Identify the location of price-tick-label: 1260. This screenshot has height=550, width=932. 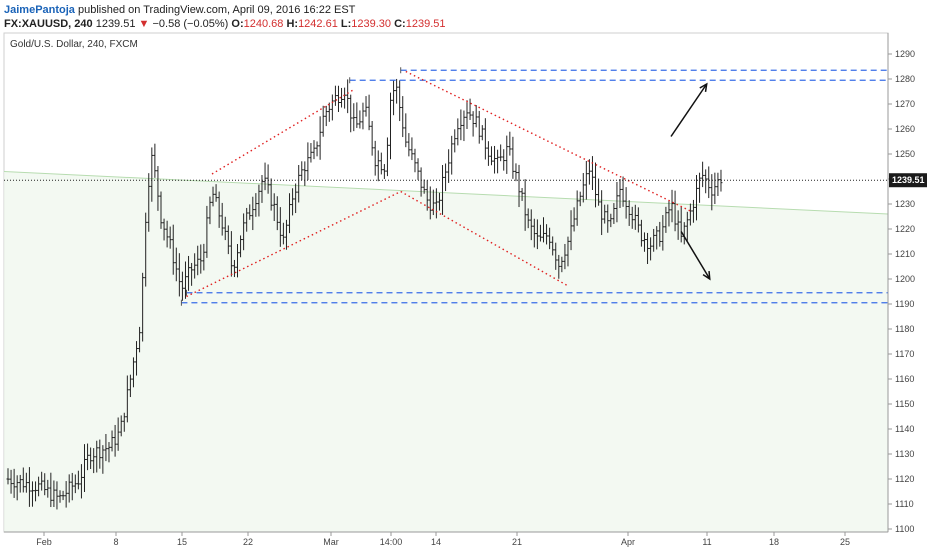
(905, 129).